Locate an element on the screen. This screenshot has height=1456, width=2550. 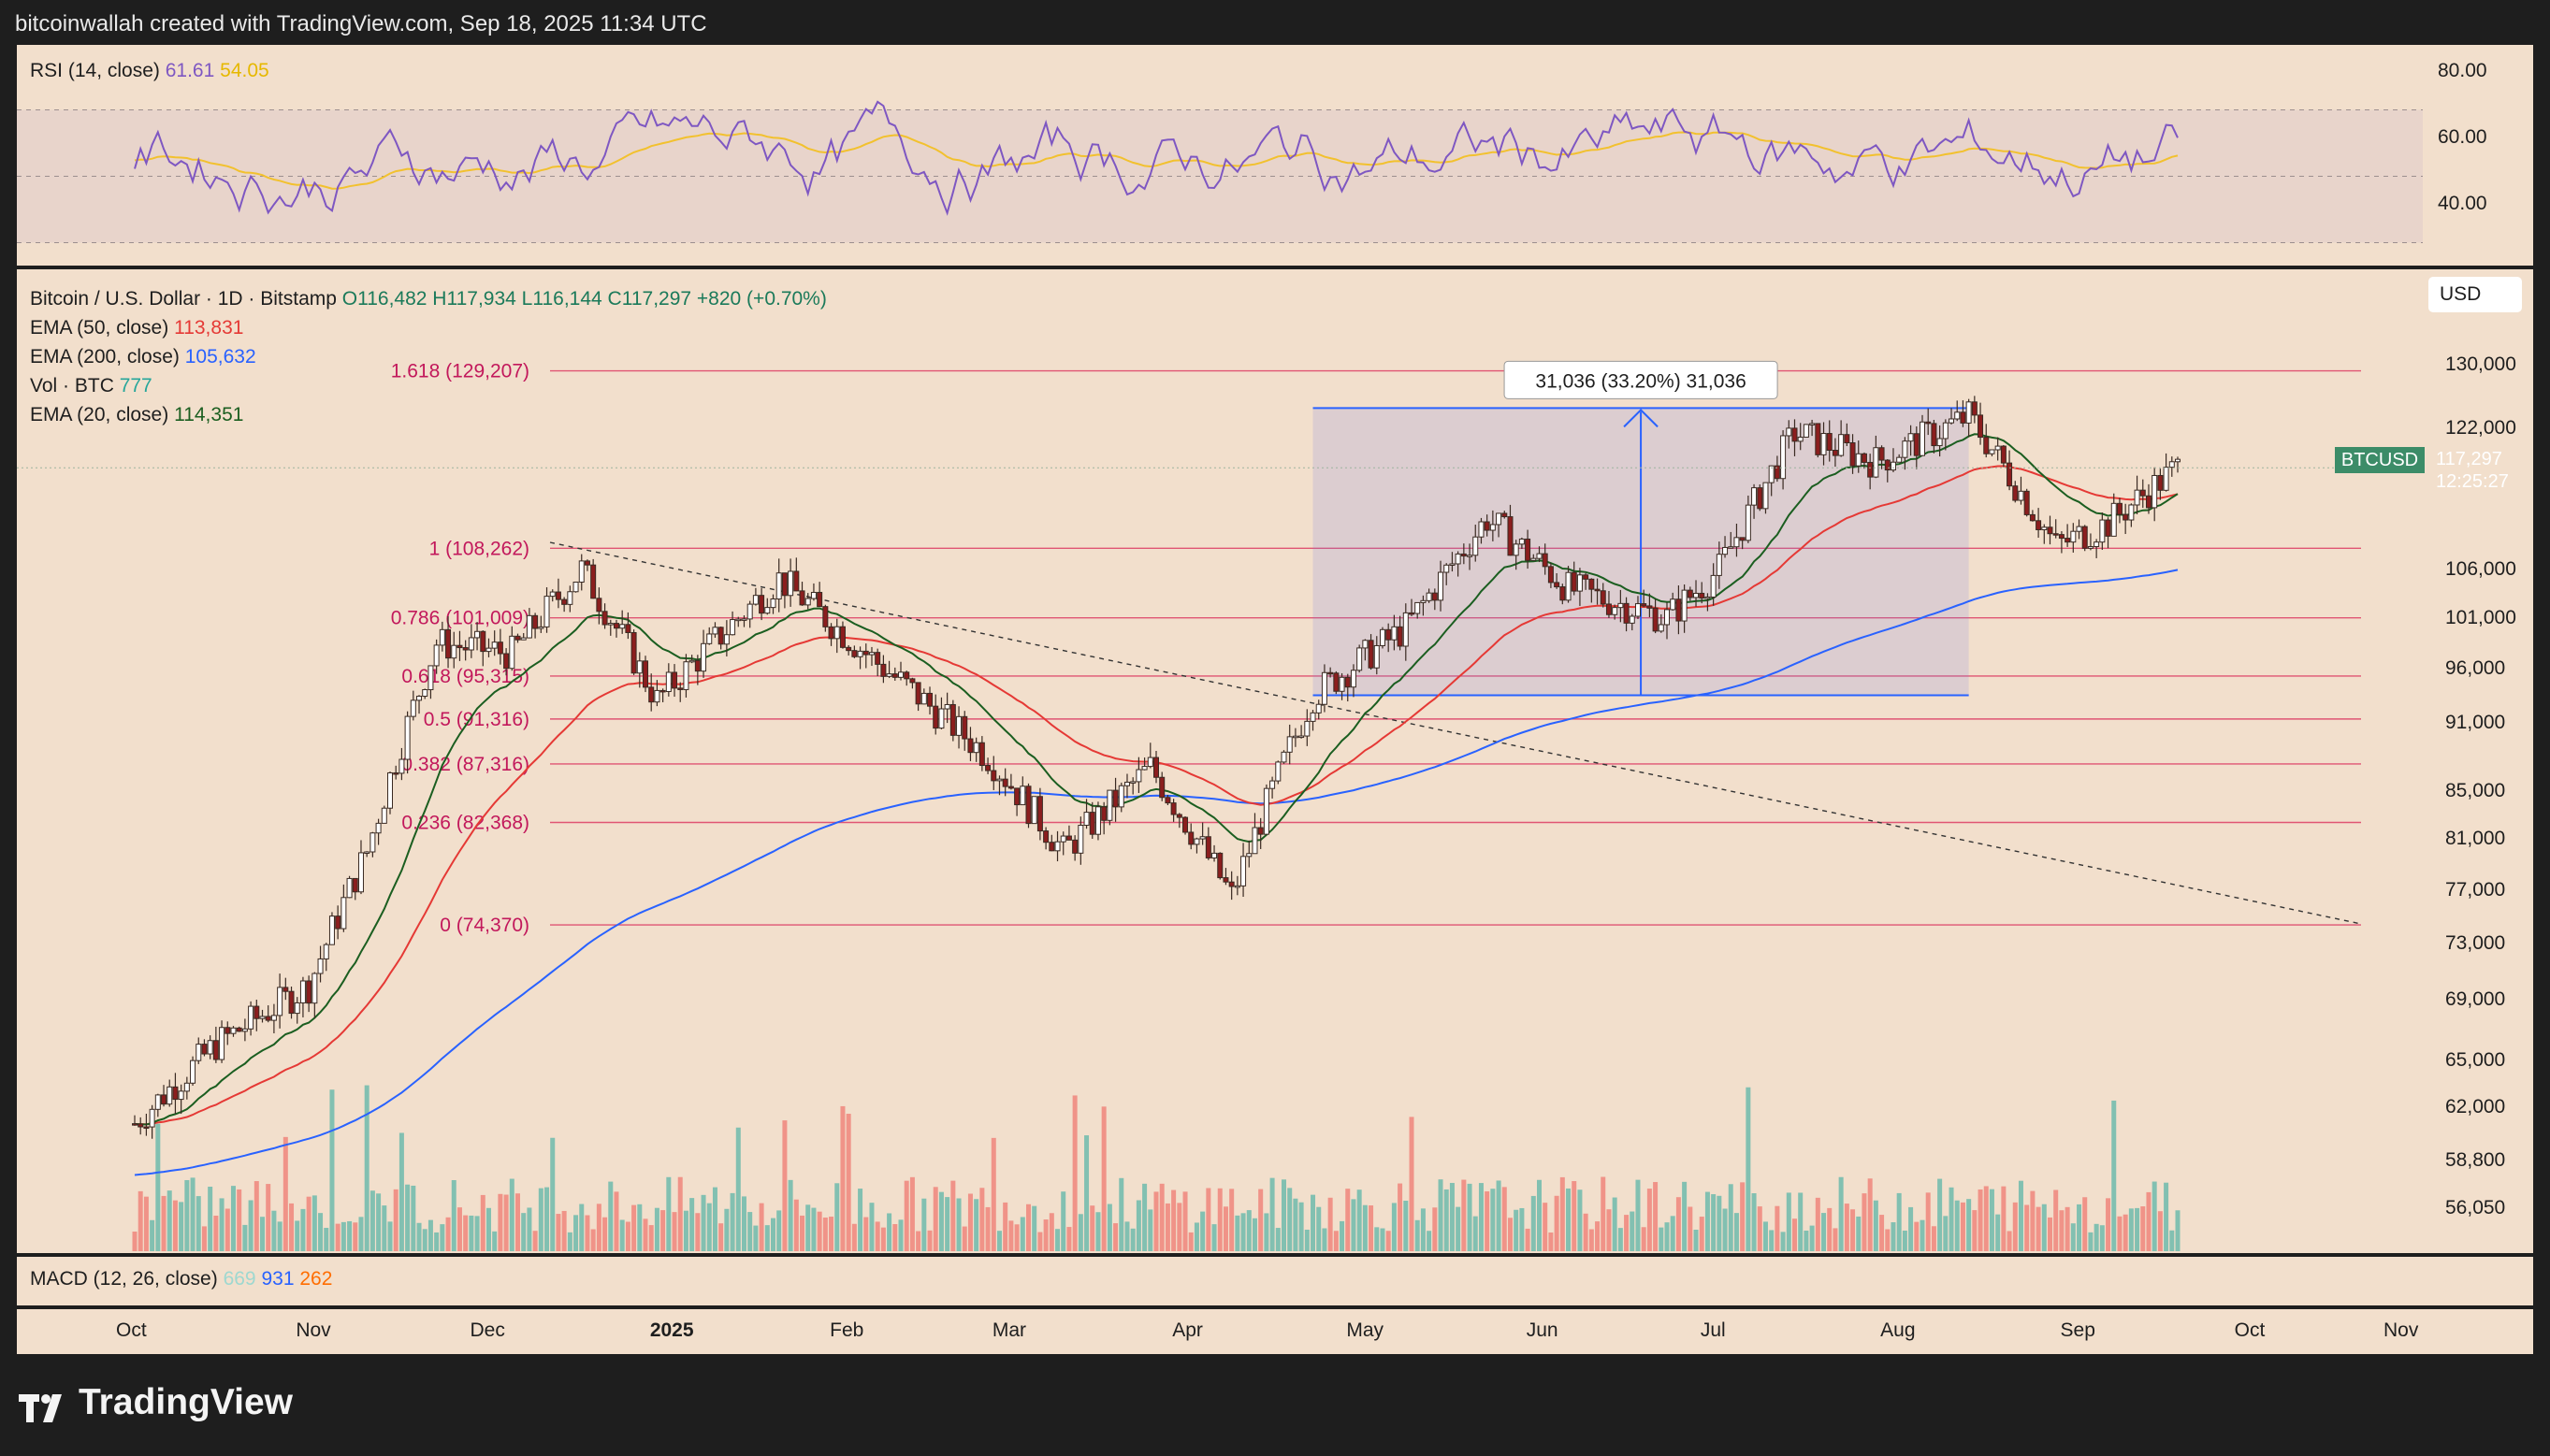
rsi-axis: 80.00 60.00 40.00 is located at coordinates (2478, 155).